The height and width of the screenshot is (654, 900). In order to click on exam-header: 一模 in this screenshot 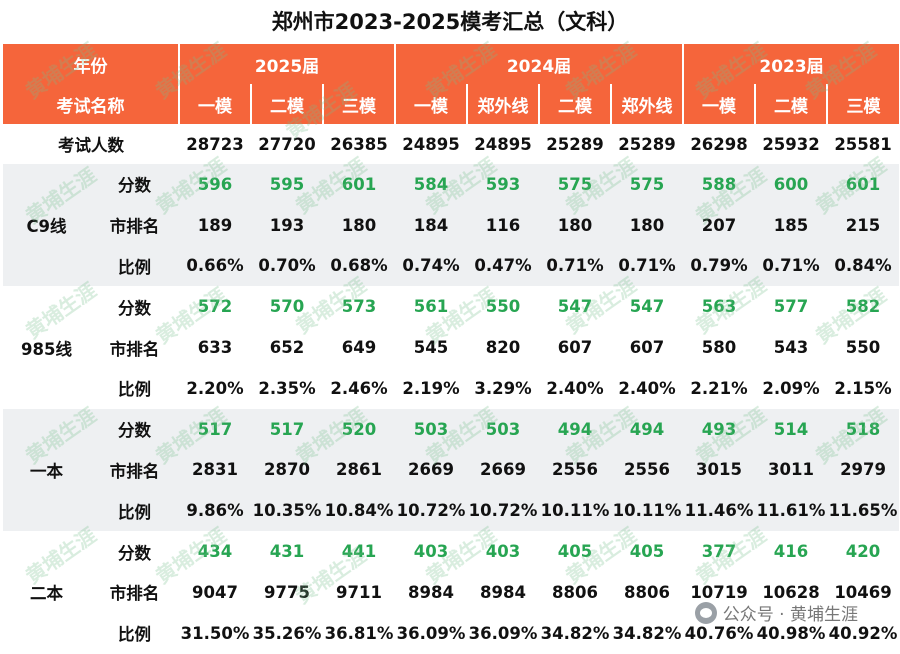, I will do `click(430, 104)`.